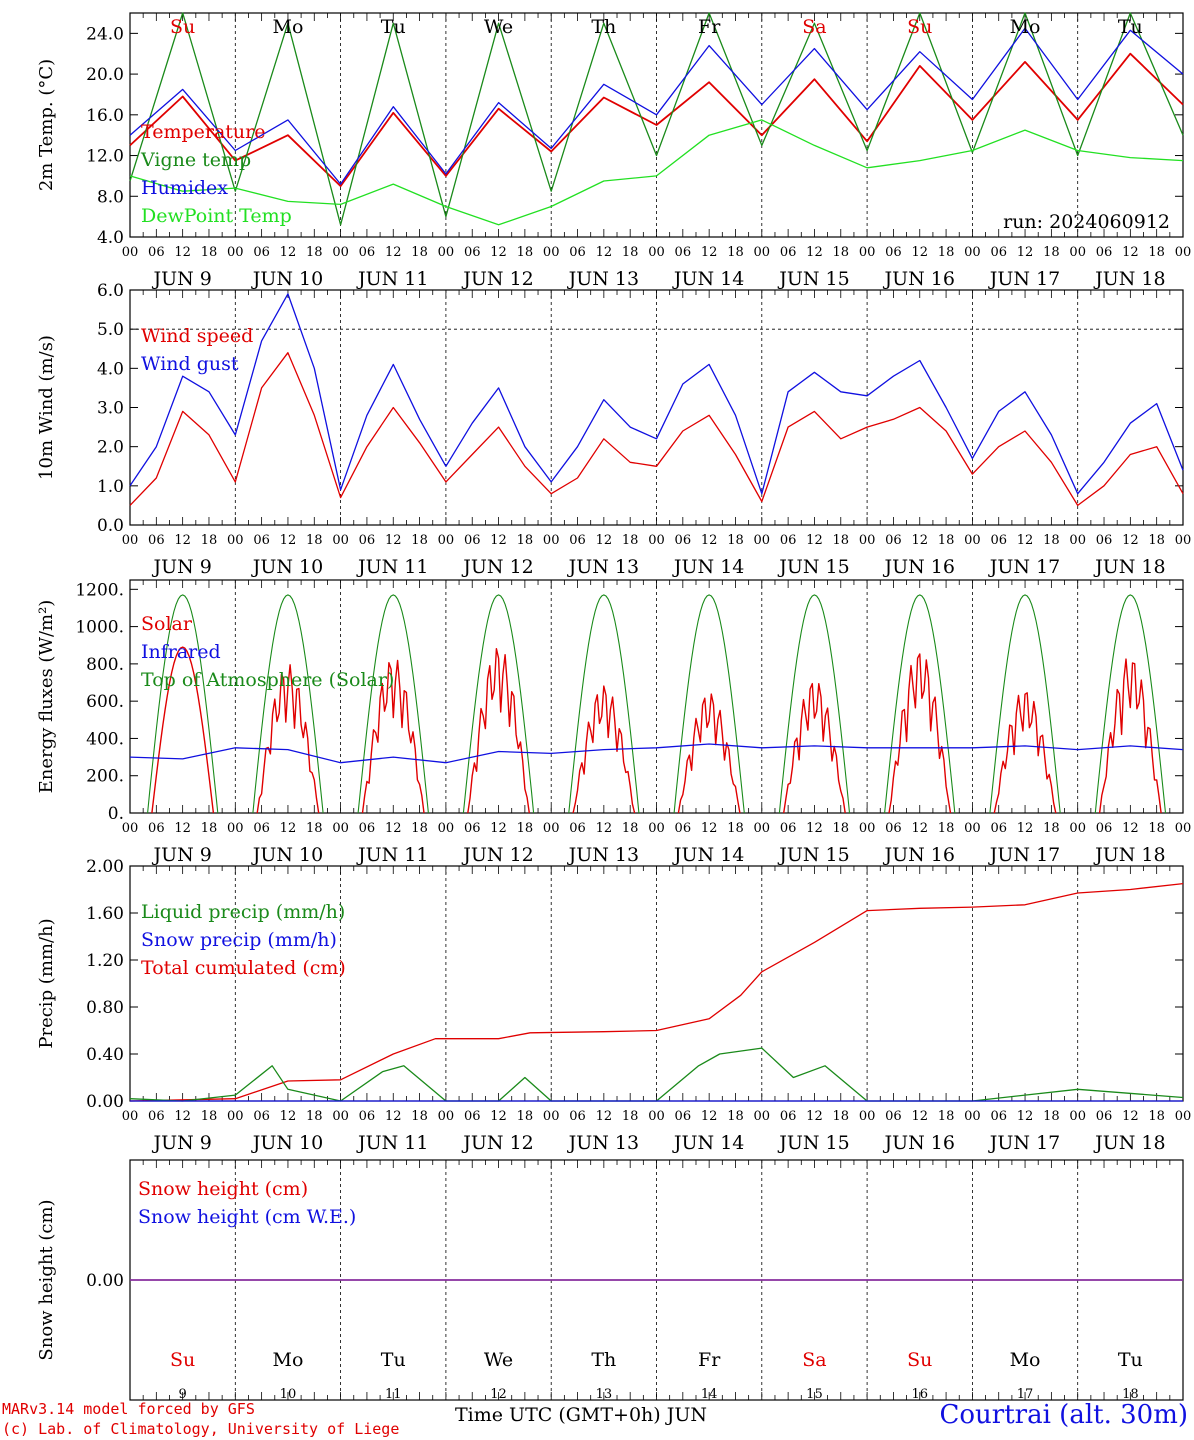 This screenshot has width=1194, height=1440. Describe the element at coordinates (105, 116) in the screenshot. I see `y-tick-label: 16.0` at that location.